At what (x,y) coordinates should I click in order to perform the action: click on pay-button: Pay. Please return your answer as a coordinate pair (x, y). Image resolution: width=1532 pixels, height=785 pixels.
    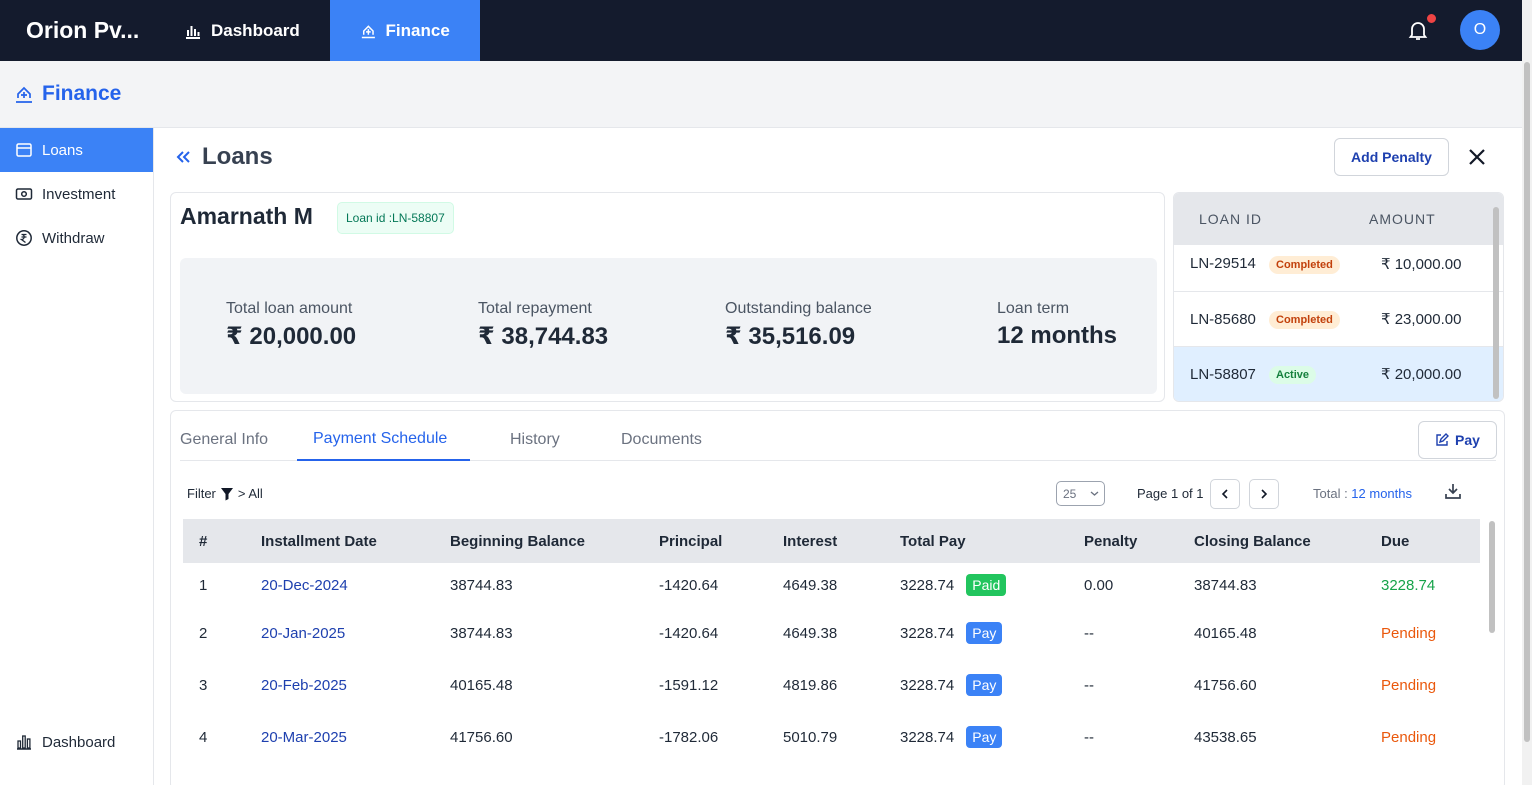
    Looking at the image, I should click on (1457, 440).